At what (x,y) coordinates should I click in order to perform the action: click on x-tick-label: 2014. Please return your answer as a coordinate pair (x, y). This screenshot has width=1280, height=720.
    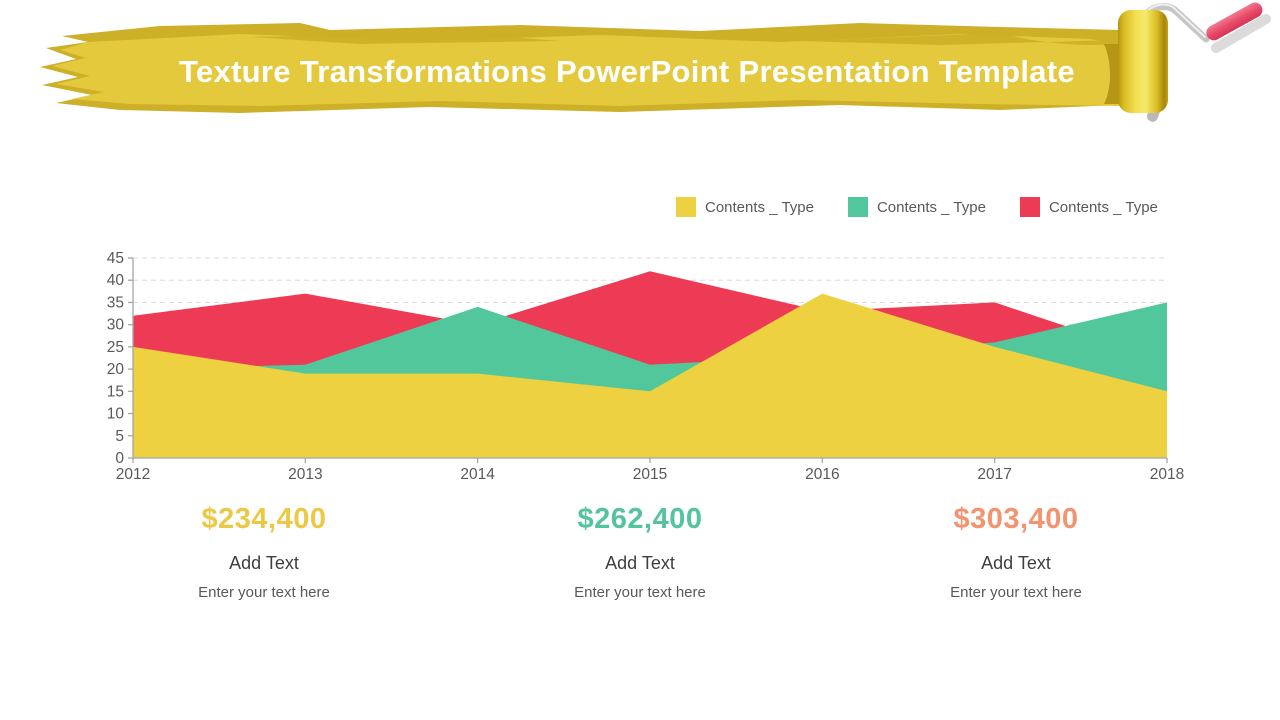
    Looking at the image, I should click on (477, 474).